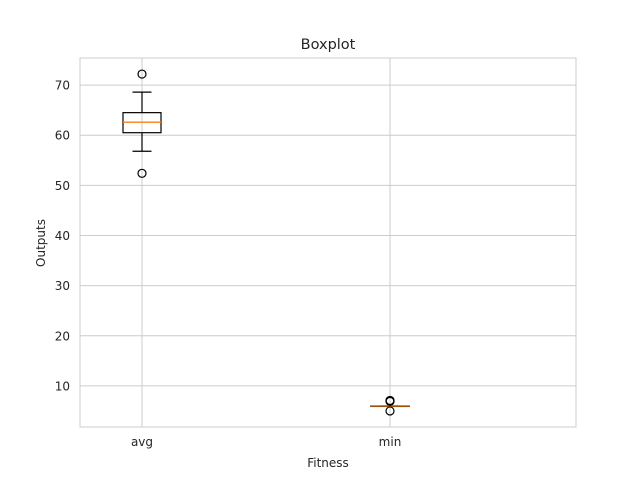 This screenshot has width=640, height=480. I want to click on x-tick-label: min, so click(390, 442).